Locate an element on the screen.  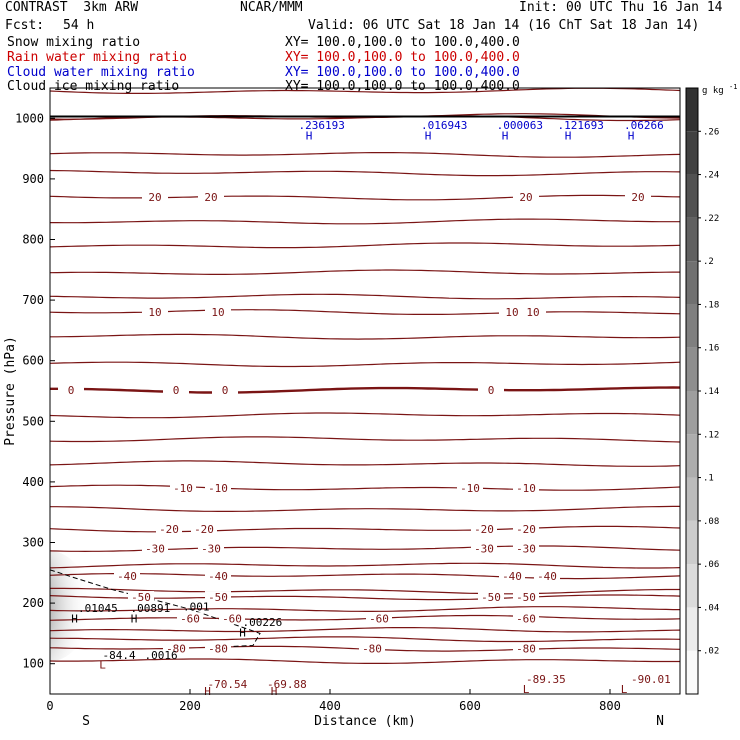
center-label: NCAR/MMM is located at coordinates (271, 7).